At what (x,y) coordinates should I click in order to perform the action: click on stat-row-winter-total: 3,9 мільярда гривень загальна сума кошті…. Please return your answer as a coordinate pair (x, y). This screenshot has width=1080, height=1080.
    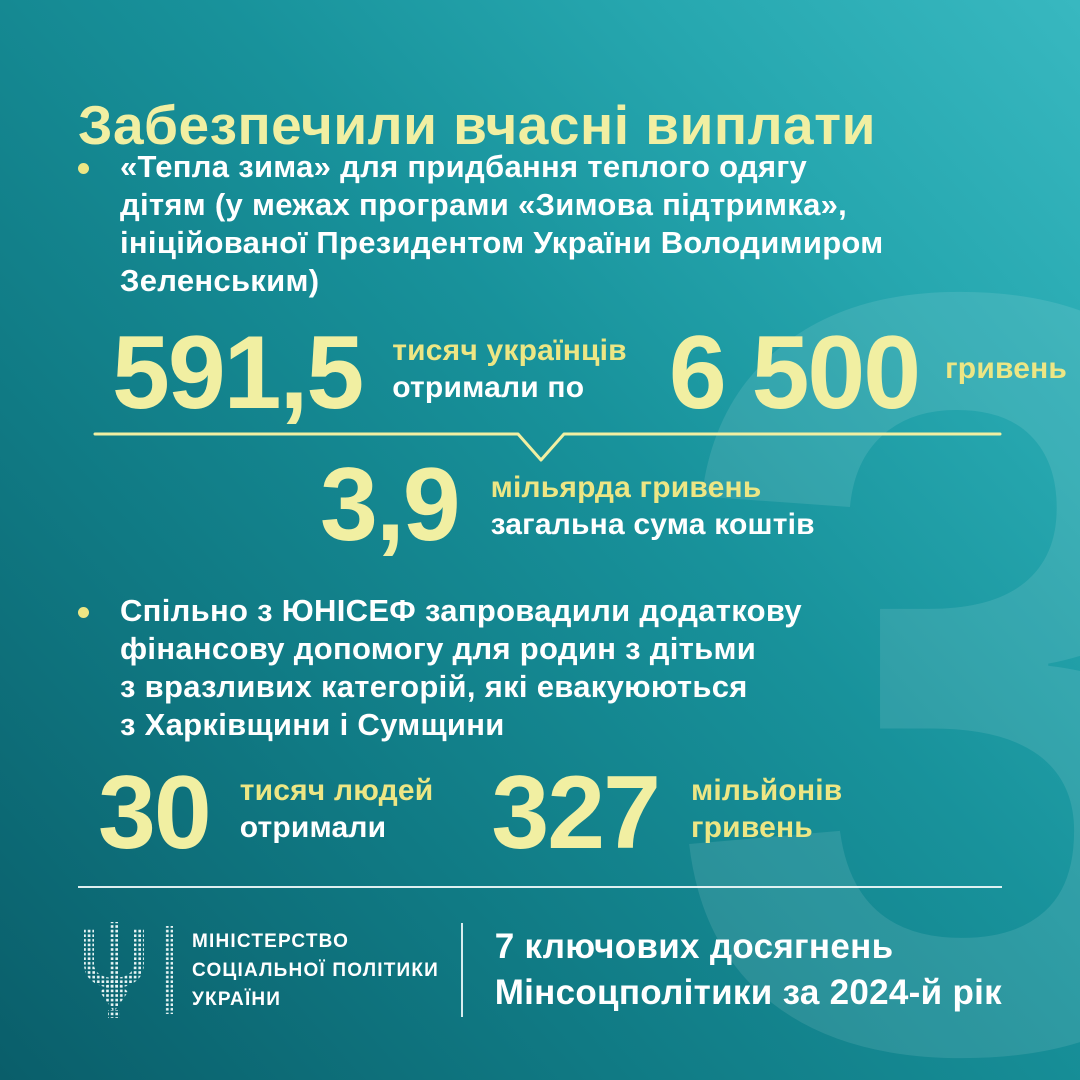
    Looking at the image, I should click on (567, 505).